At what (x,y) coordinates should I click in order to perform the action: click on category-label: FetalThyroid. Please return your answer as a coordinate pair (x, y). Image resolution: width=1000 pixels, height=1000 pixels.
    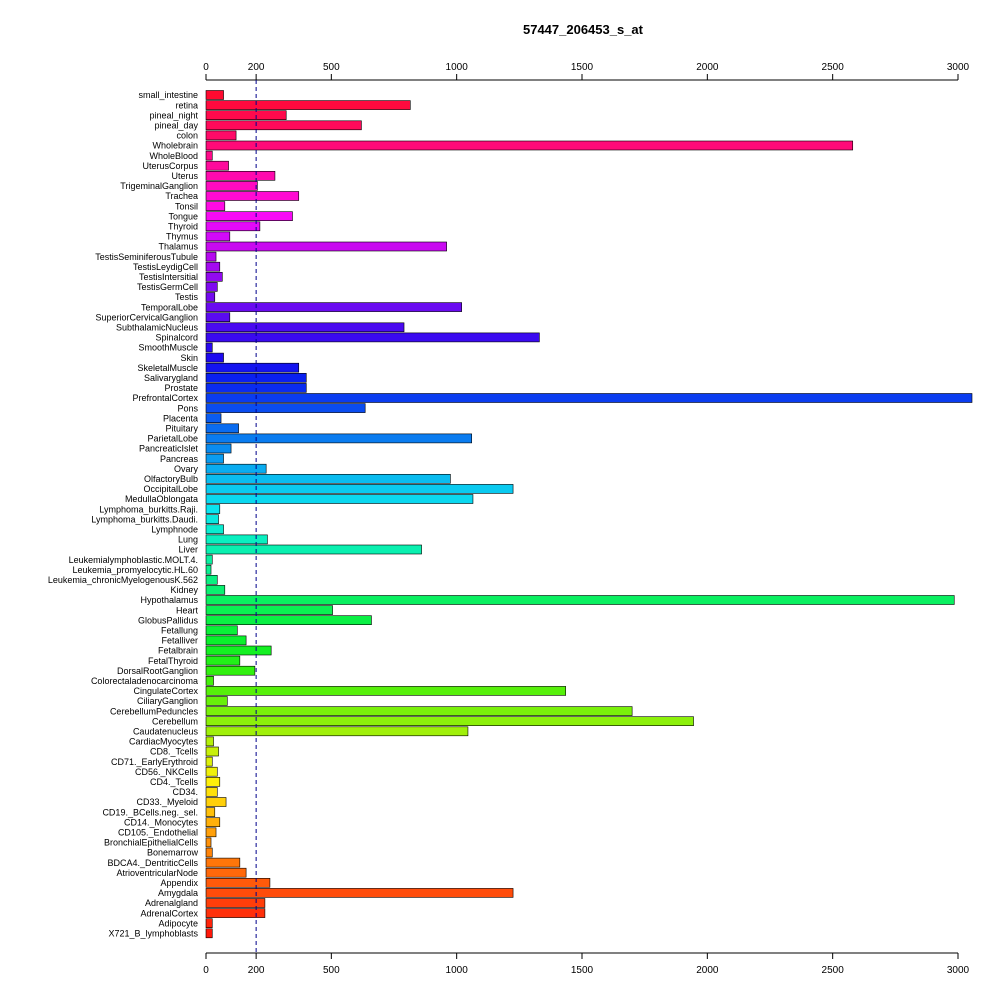
    Looking at the image, I should click on (173, 661).